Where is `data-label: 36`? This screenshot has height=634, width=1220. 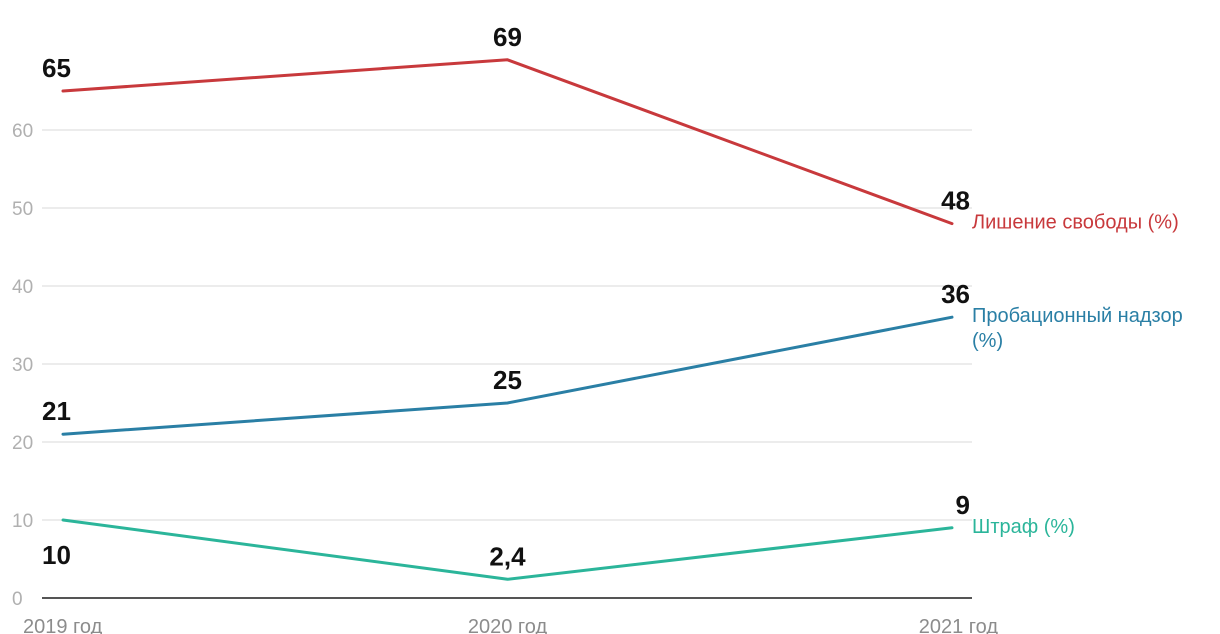
data-label: 36 is located at coordinates (955, 294).